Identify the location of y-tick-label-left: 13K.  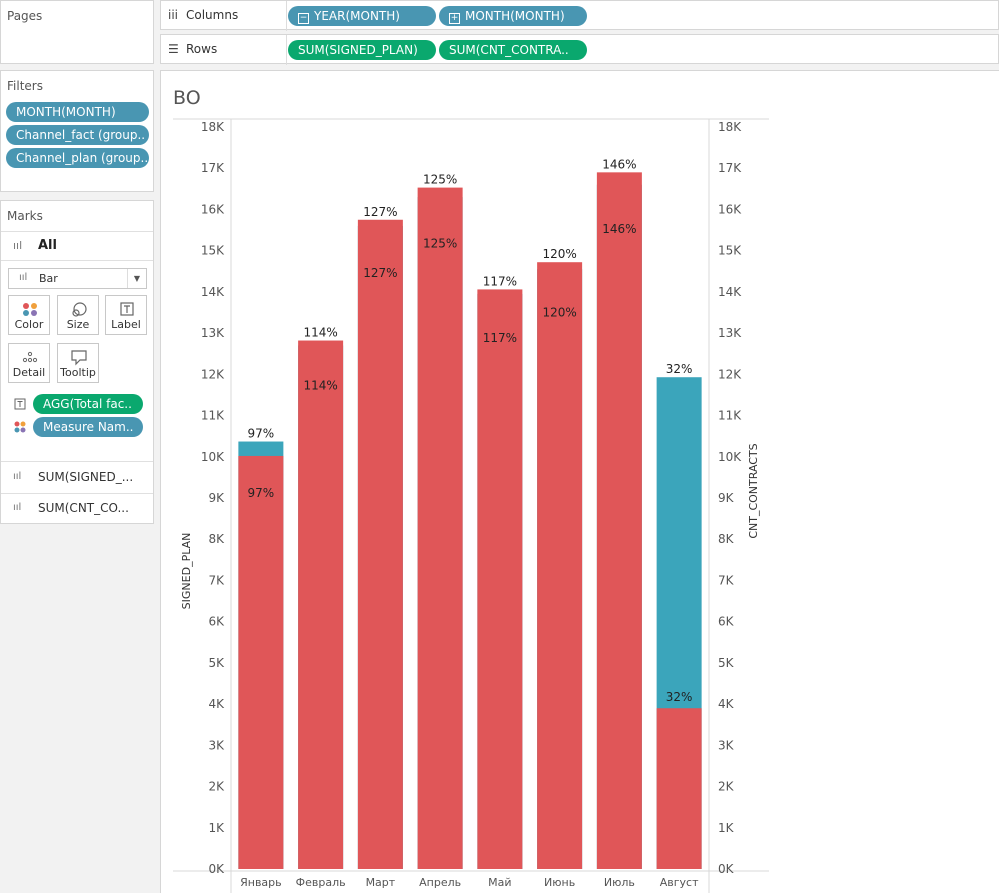
(213, 333).